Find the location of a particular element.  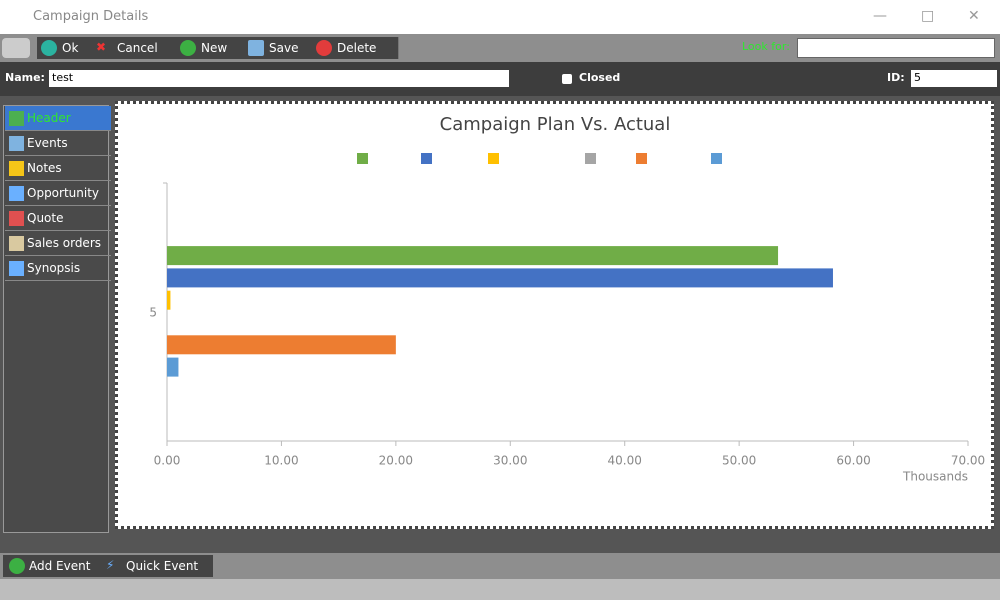

status-bar is located at coordinates (500, 589).